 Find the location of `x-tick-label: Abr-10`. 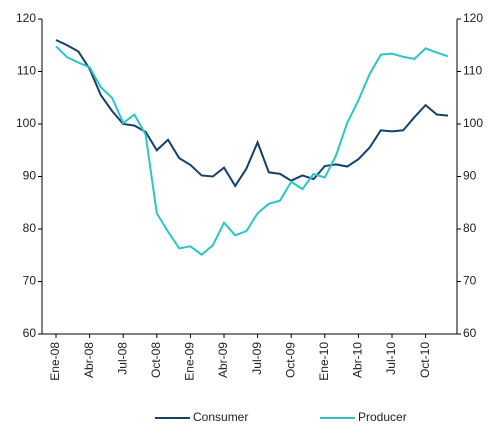

x-tick-label: Abr-10 is located at coordinates (358, 360).